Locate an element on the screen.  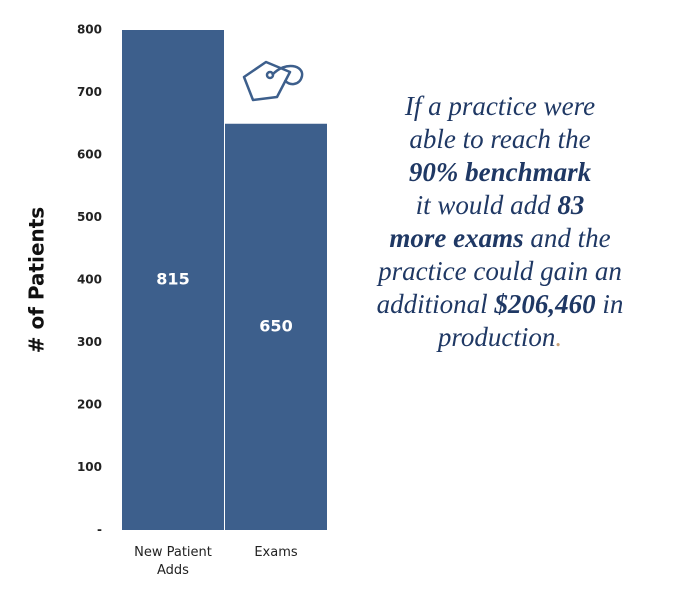
annotation-text: 90% benchmark is located at coordinates (500, 172).